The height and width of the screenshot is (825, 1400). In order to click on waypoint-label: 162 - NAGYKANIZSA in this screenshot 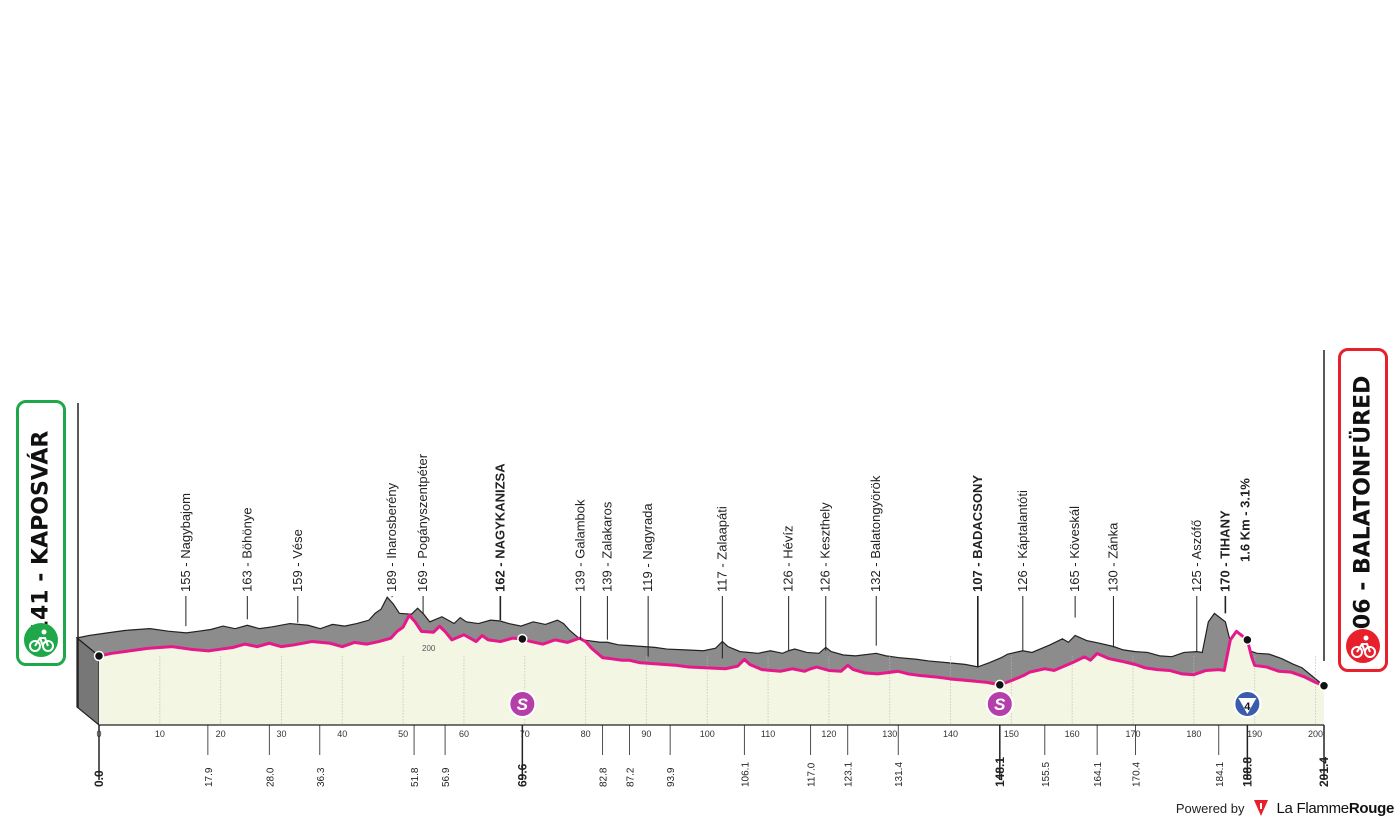, I will do `click(499, 527)`.